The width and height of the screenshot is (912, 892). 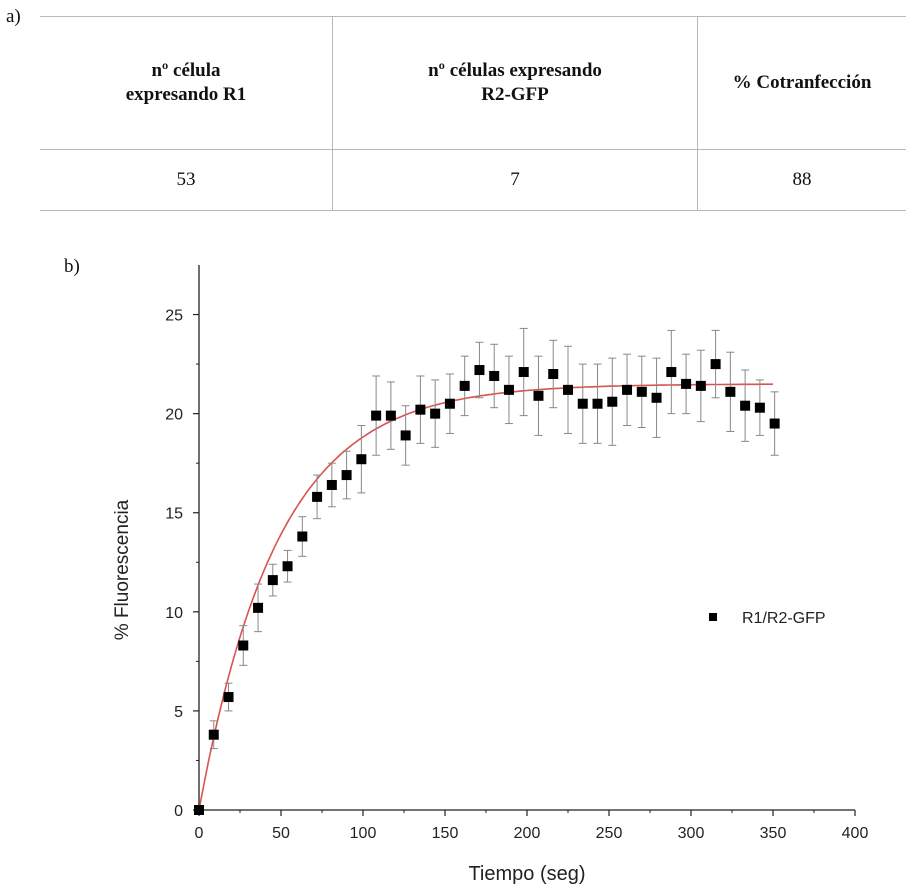 What do you see at coordinates (186, 94) in the screenshot?
I see `header-line: expresando R1` at bounding box center [186, 94].